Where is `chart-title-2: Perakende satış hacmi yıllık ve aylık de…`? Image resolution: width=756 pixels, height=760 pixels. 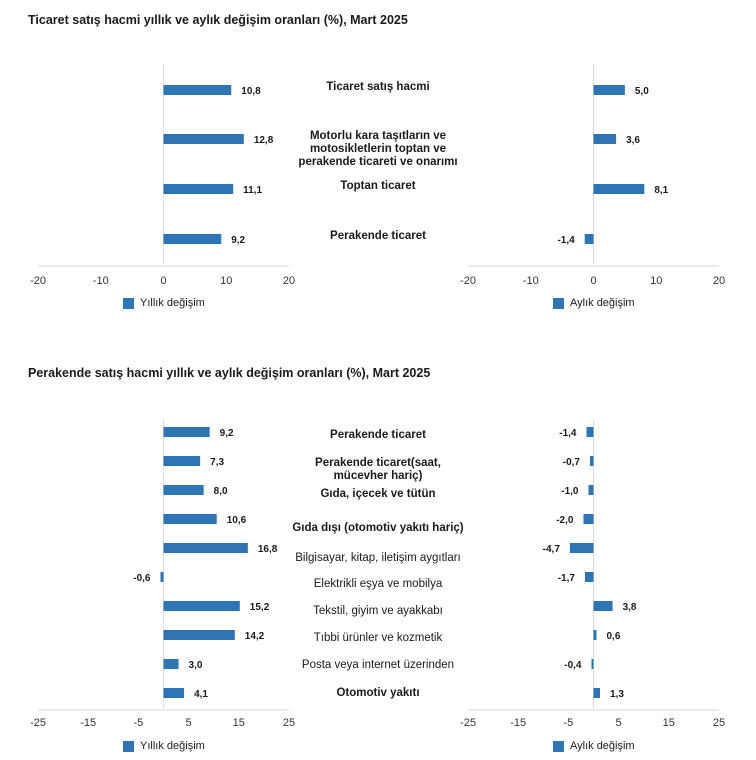
chart-title-2: Perakende satış hacmi yıllık ve aylık de… is located at coordinates (229, 373).